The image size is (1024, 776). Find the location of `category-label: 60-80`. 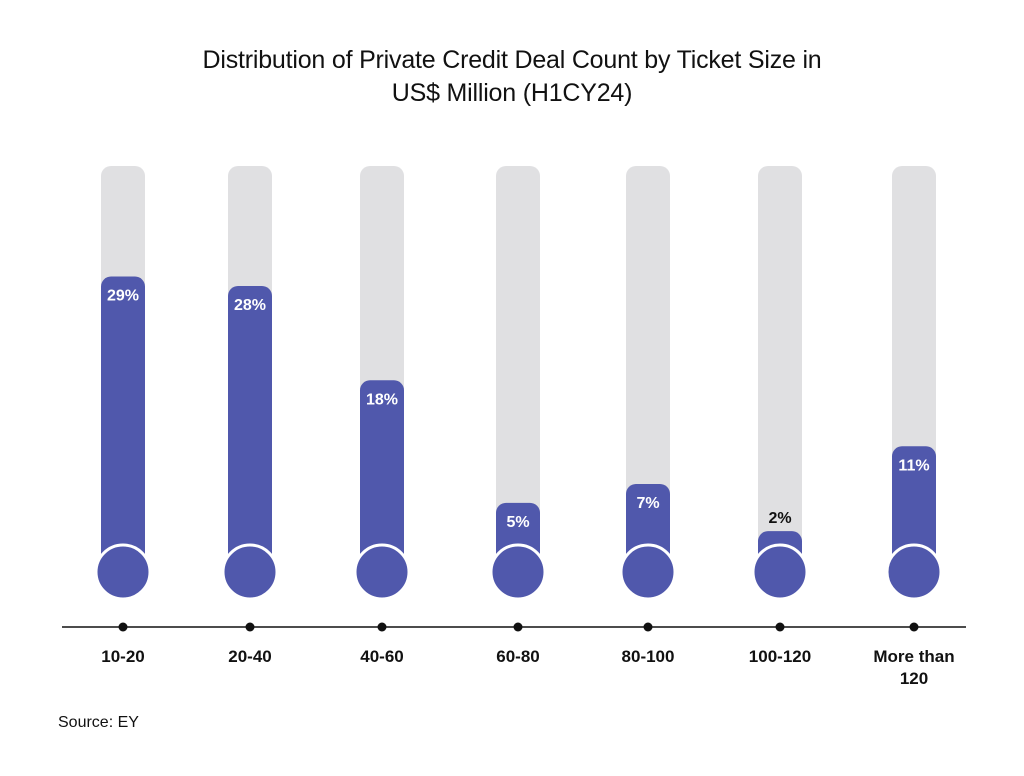

category-label: 60-80 is located at coordinates (517, 656).